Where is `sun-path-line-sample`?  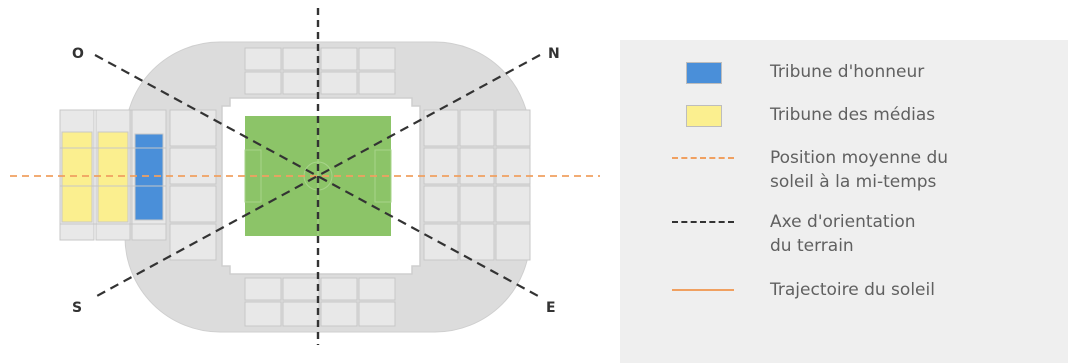 sun-path-line-sample is located at coordinates (703, 290).